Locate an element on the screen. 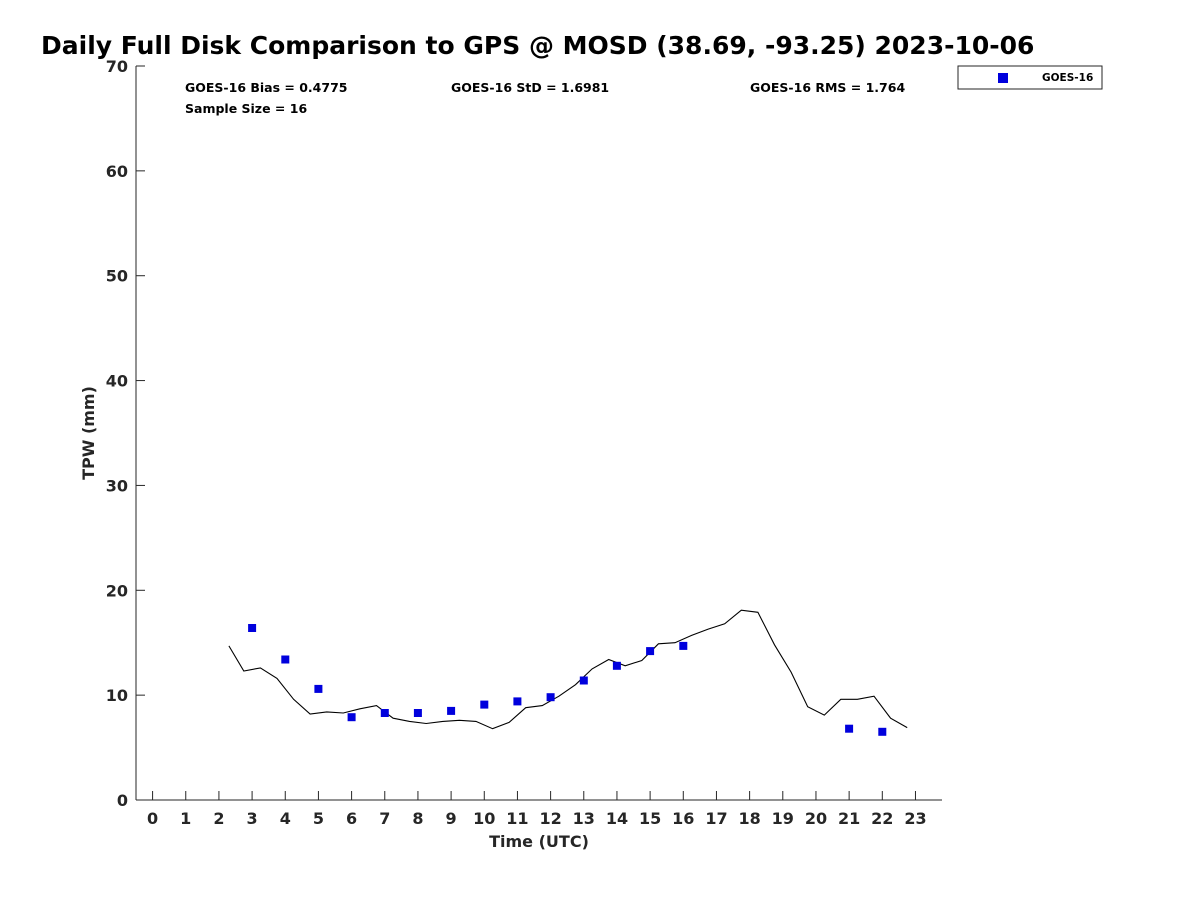 This screenshot has width=1200, height=900. x-tick-label: 16 is located at coordinates (683, 818).